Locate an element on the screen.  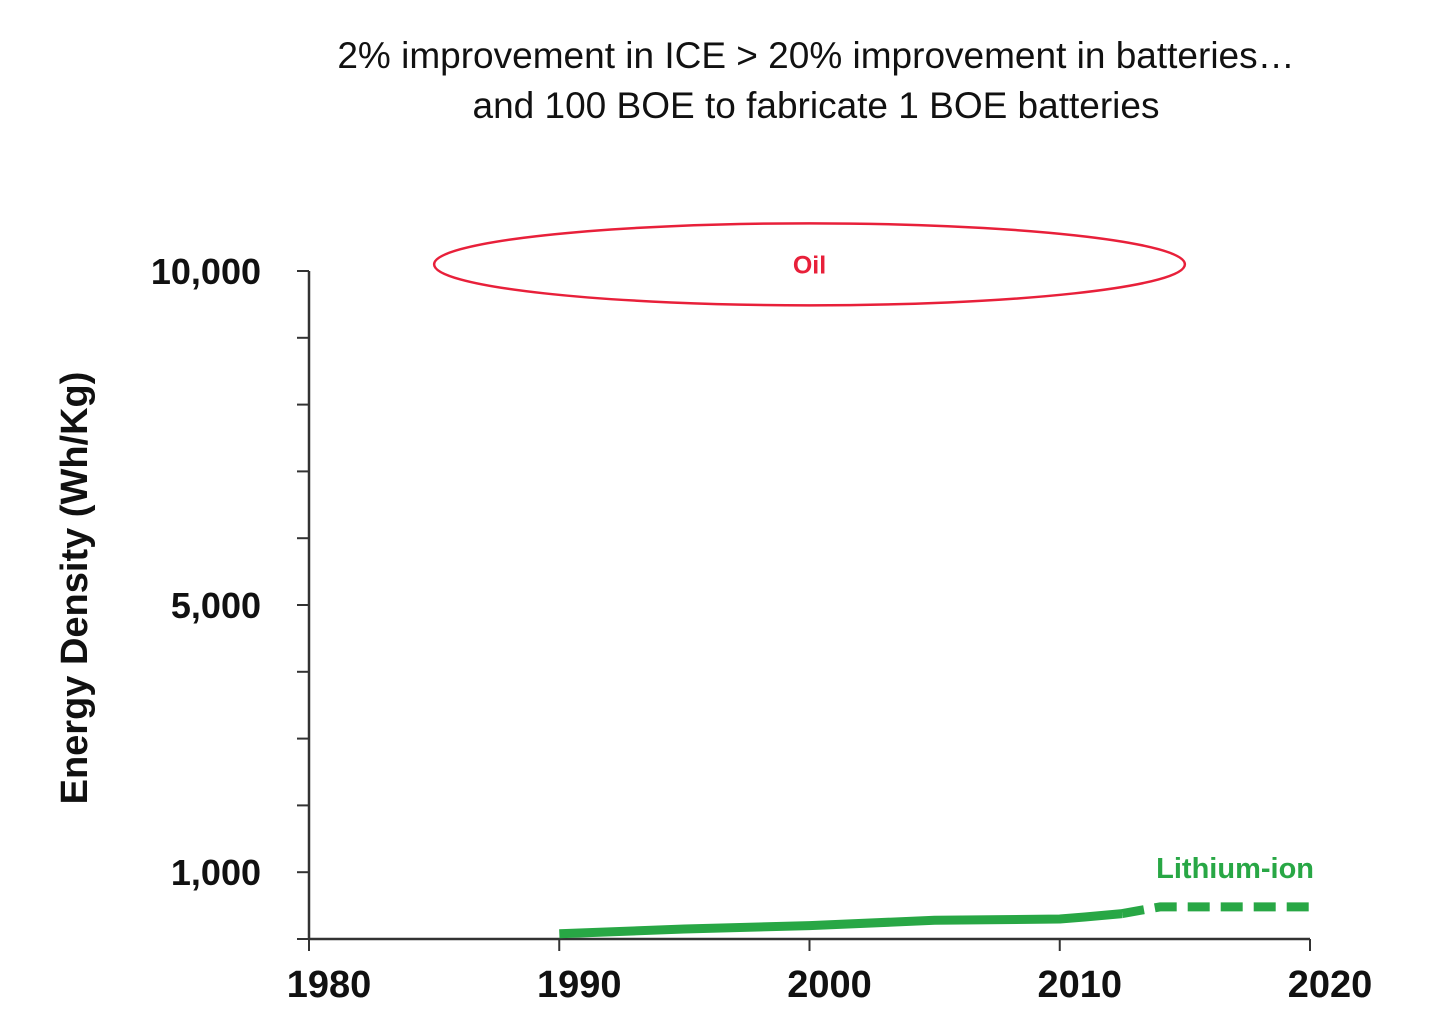
y-ticks: 10,000 5,000 1,000 is located at coordinates (230, 595).